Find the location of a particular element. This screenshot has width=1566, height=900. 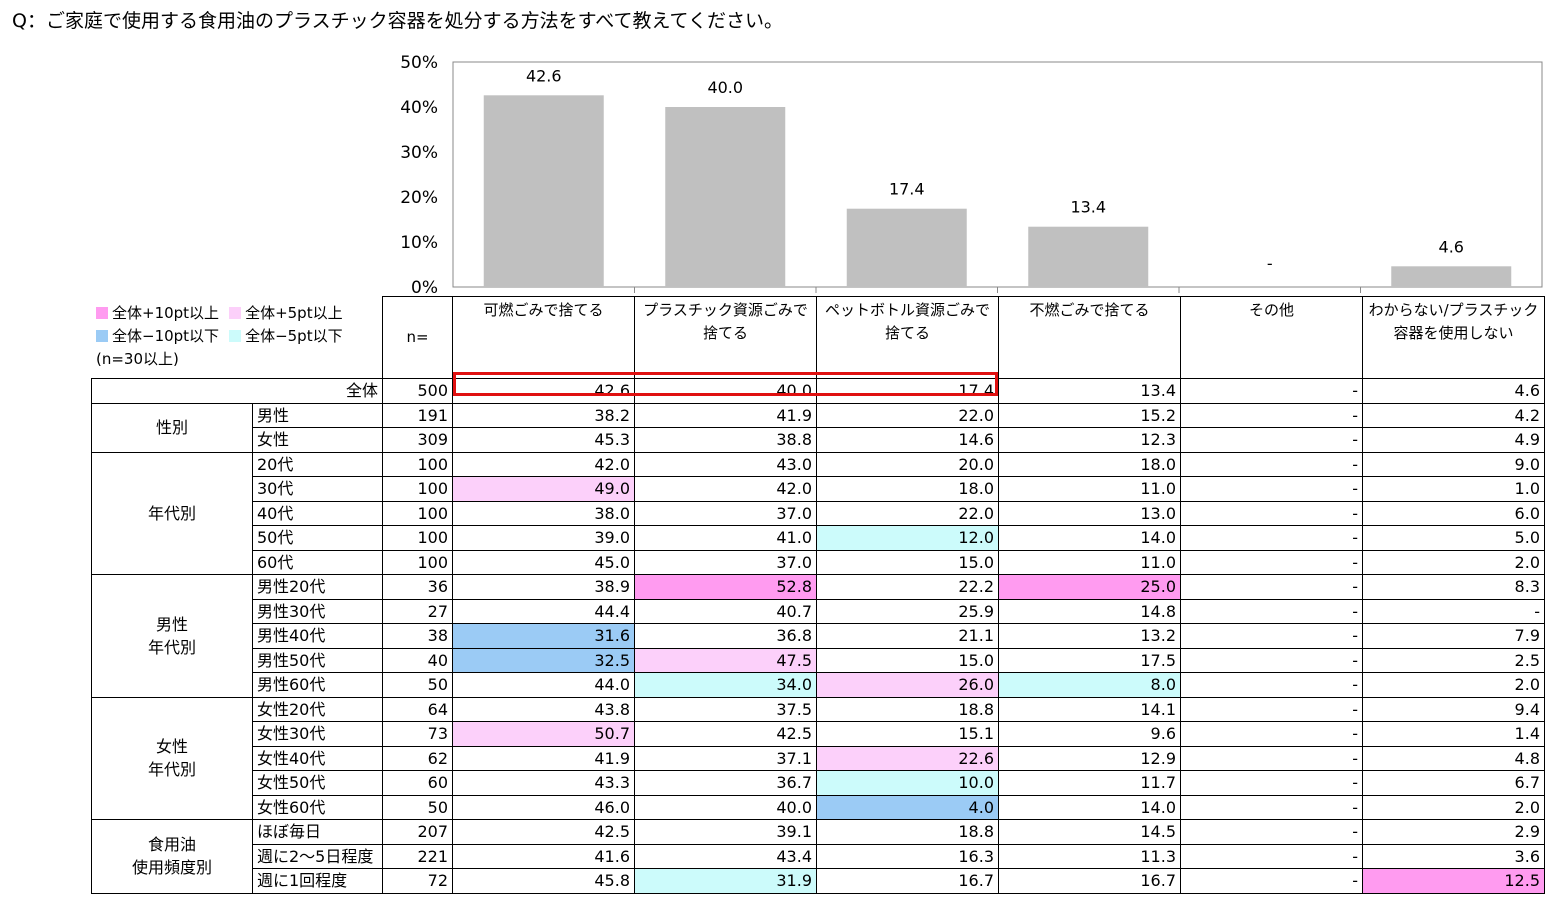

table-row: 週に2～5日程度 221 41.6 43.4 16.3 11.3-3.6 is located at coordinates (818, 856).